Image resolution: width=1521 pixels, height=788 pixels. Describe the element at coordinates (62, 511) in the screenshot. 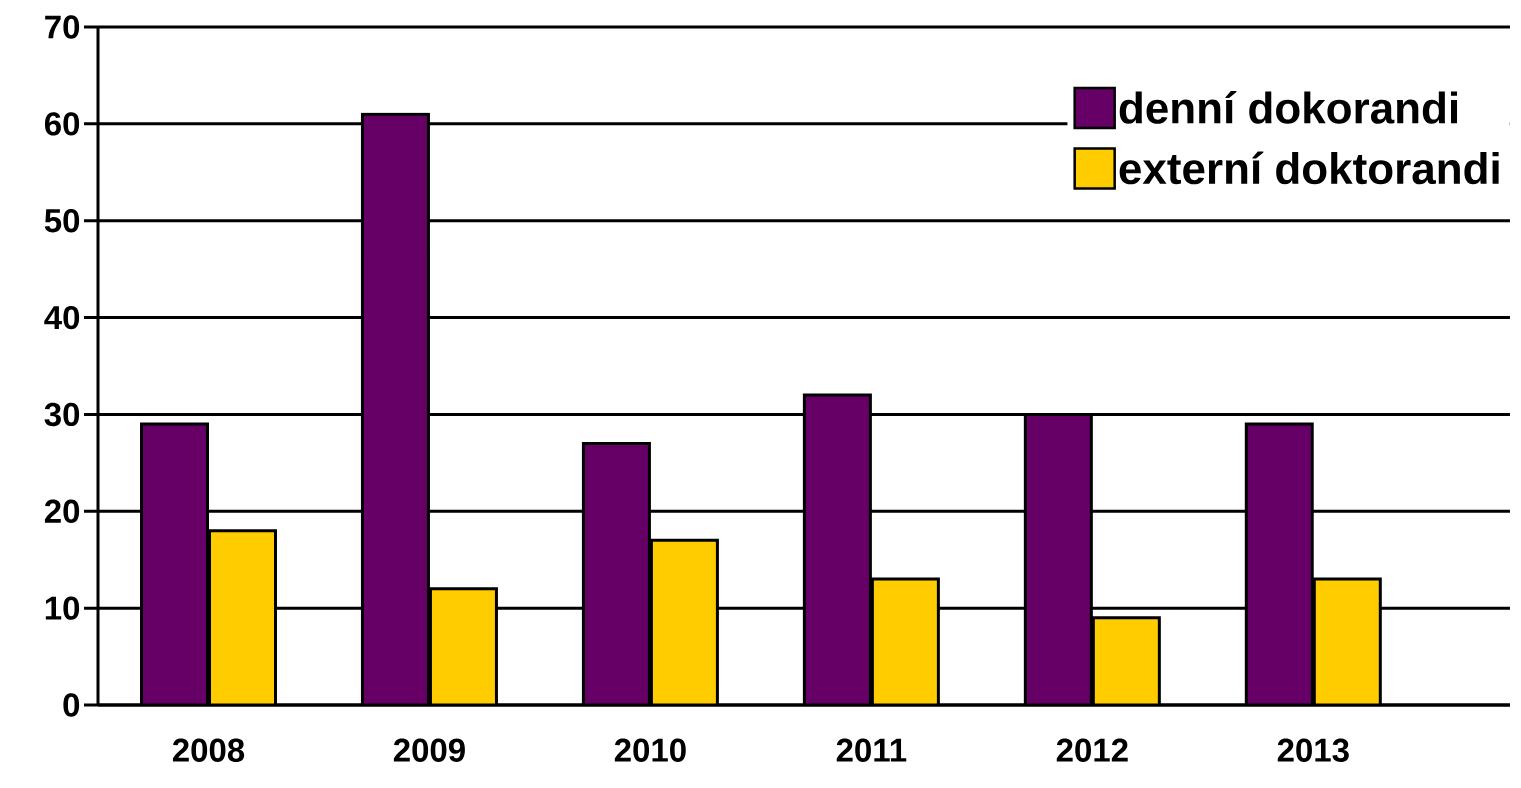

I see `y-tick-label: 20` at that location.